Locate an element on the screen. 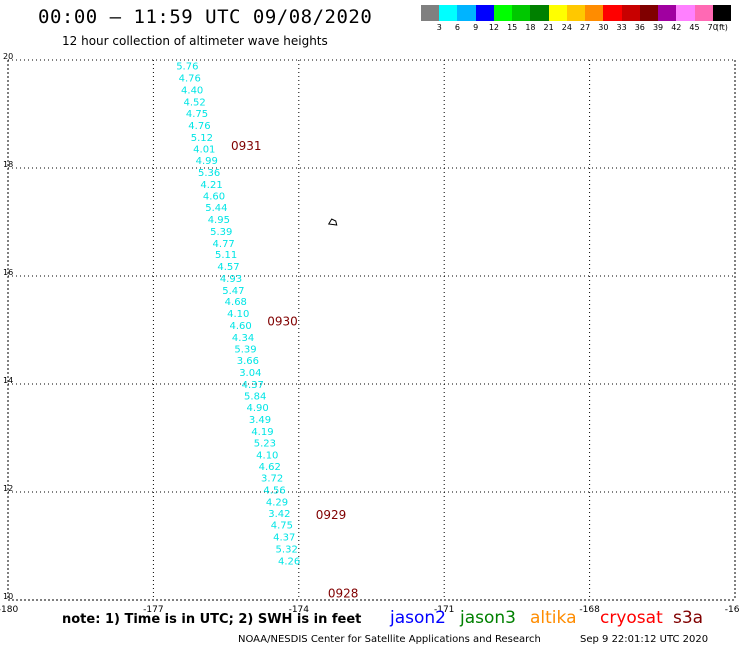 This screenshot has height=650, width=740. satellite-label-altika: altika is located at coordinates (553, 618).